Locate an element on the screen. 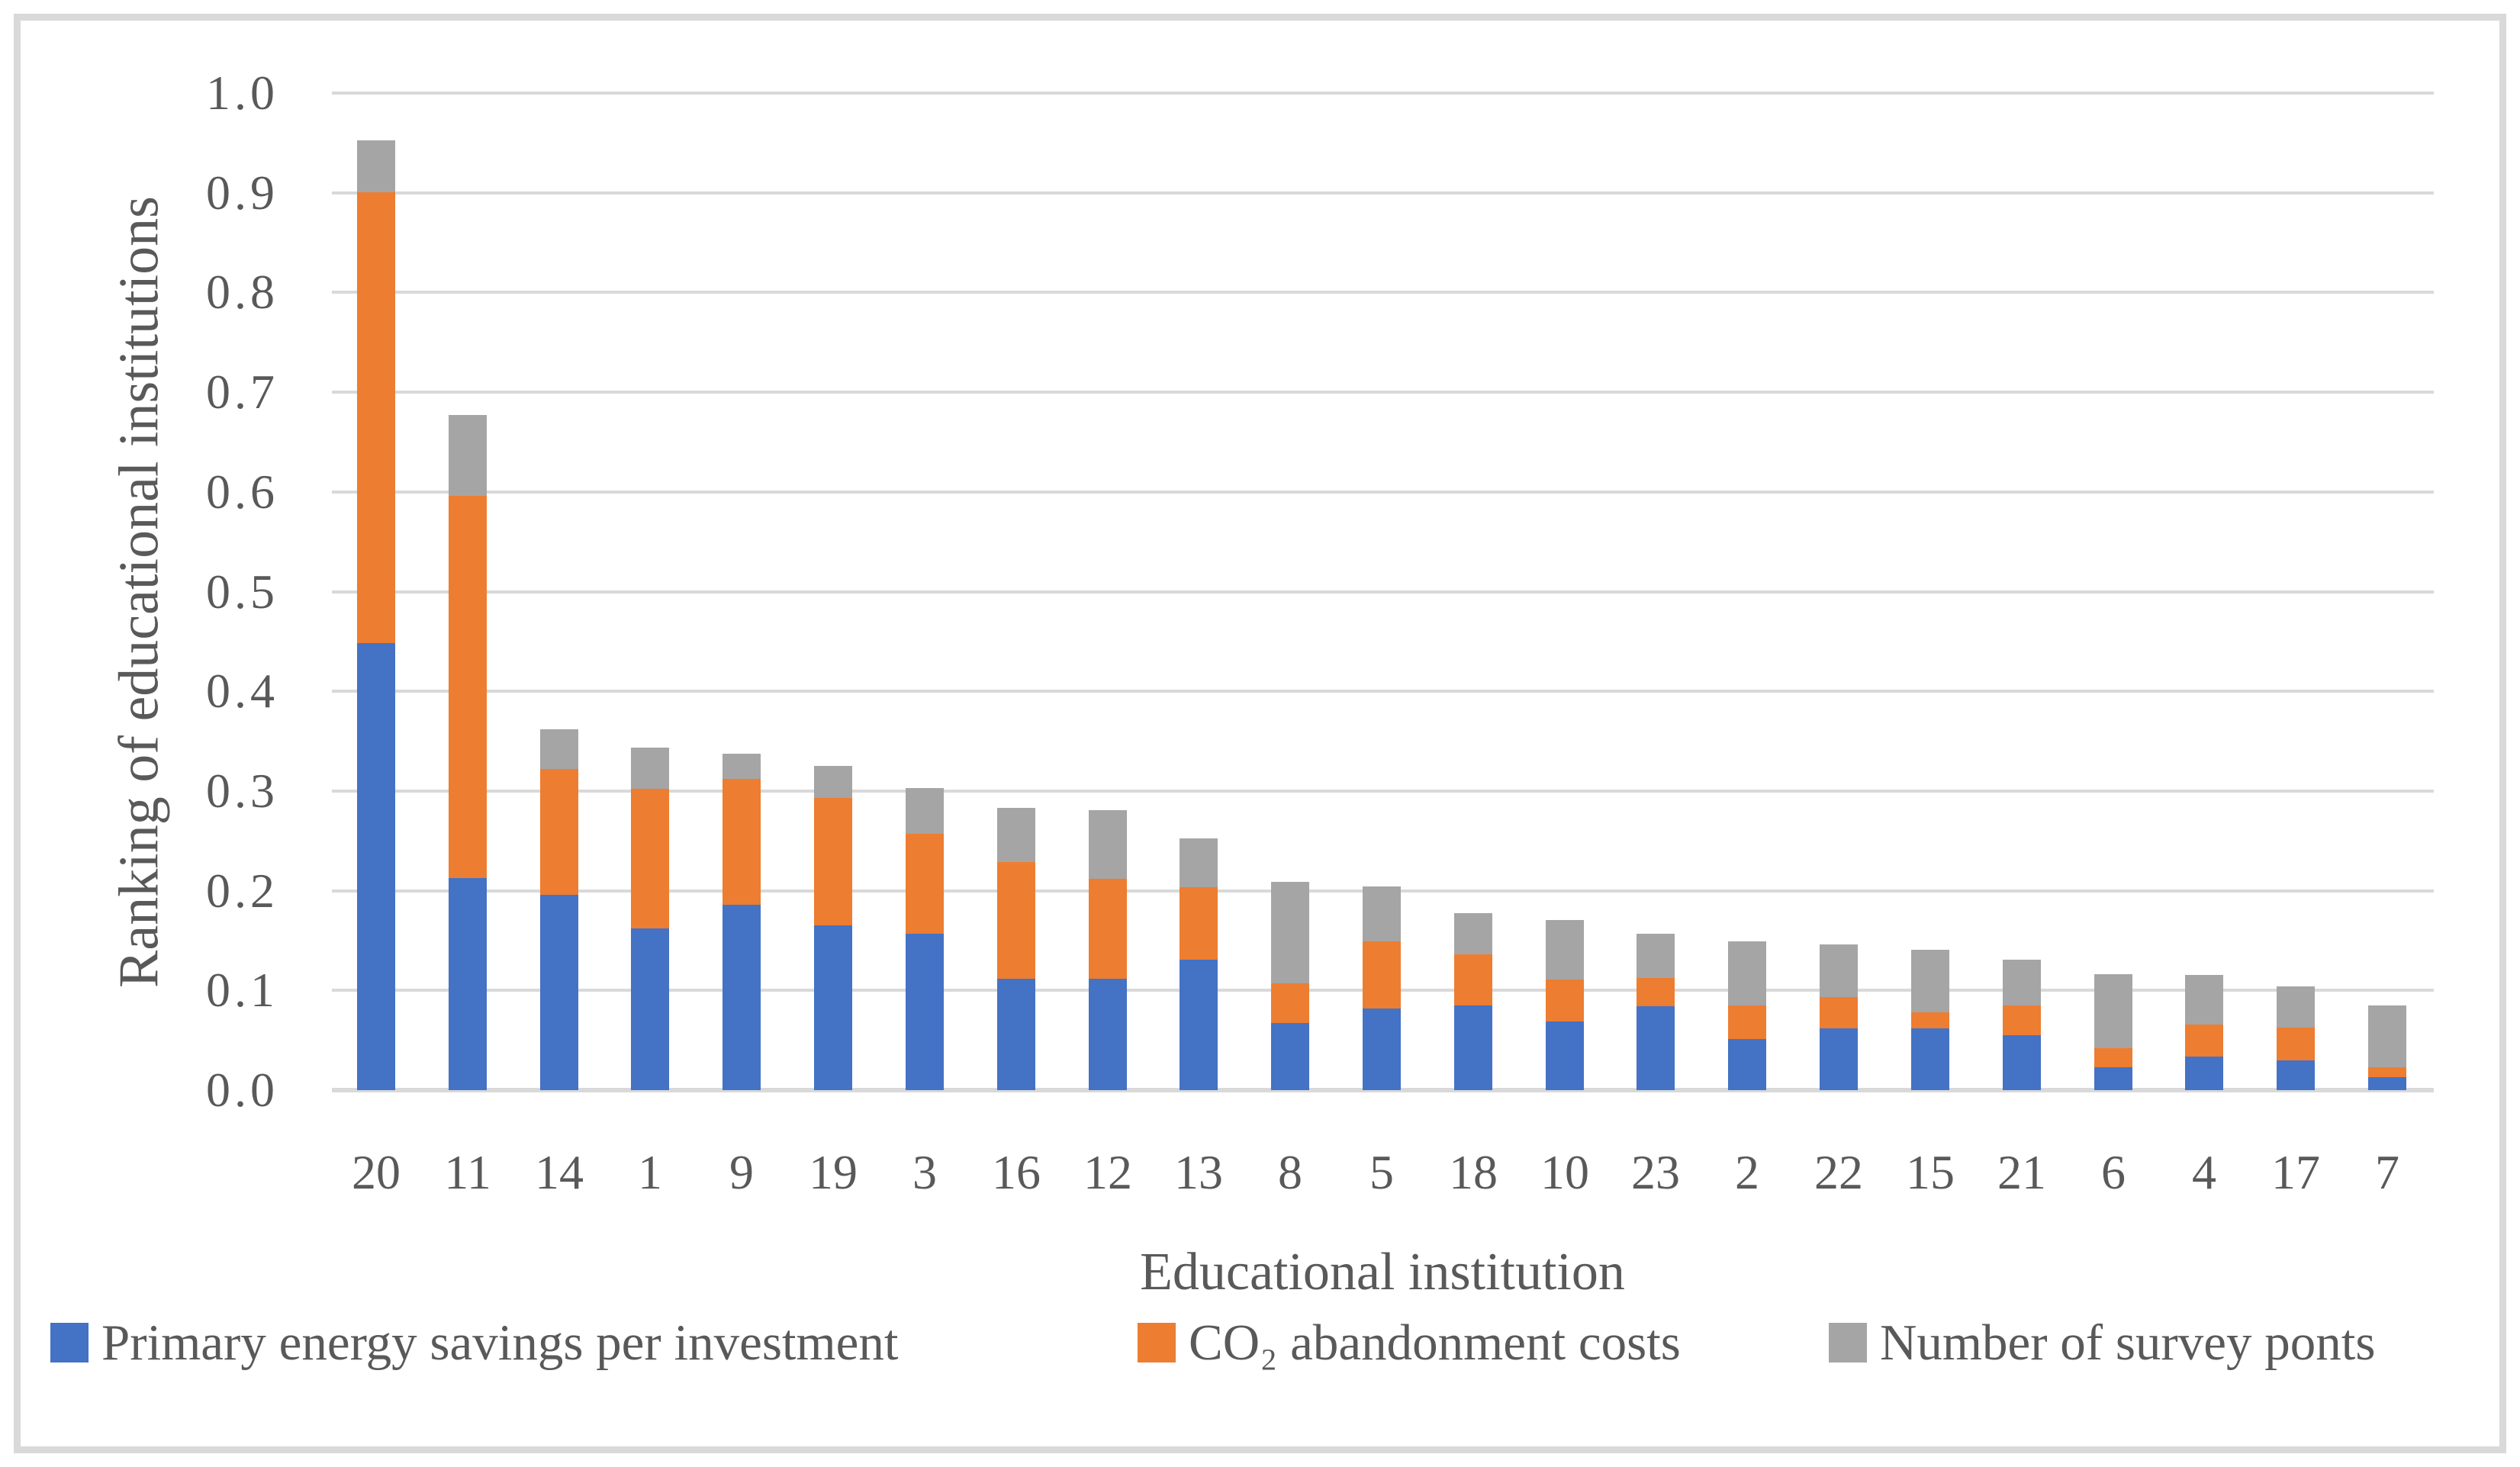  bar-15-segment-primary-energy is located at coordinates (1930, 1059).